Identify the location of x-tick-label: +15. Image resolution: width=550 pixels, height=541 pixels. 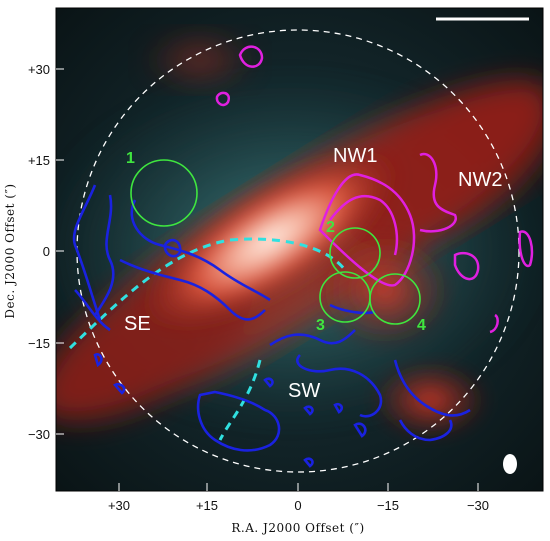
(207, 505).